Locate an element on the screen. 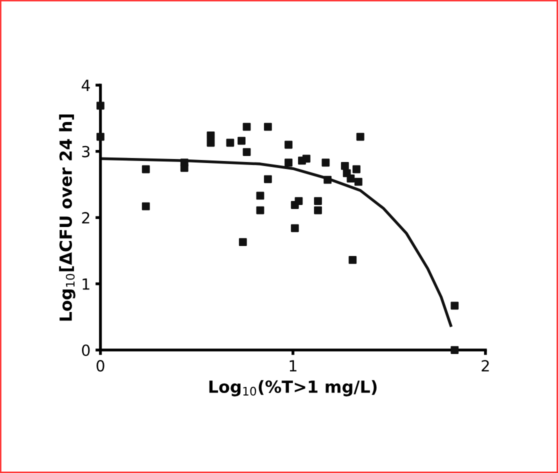  y-axis-title: Log$_{10}$[ΔCFU over 24 h] is located at coordinates (67, 217).